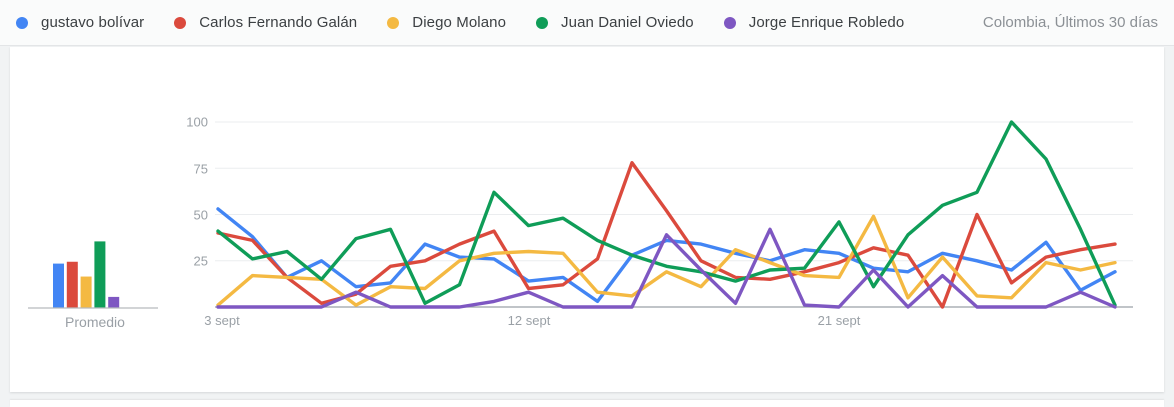  Describe the element at coordinates (197, 122) in the screenshot. I see `y-tick-label: 100` at that location.